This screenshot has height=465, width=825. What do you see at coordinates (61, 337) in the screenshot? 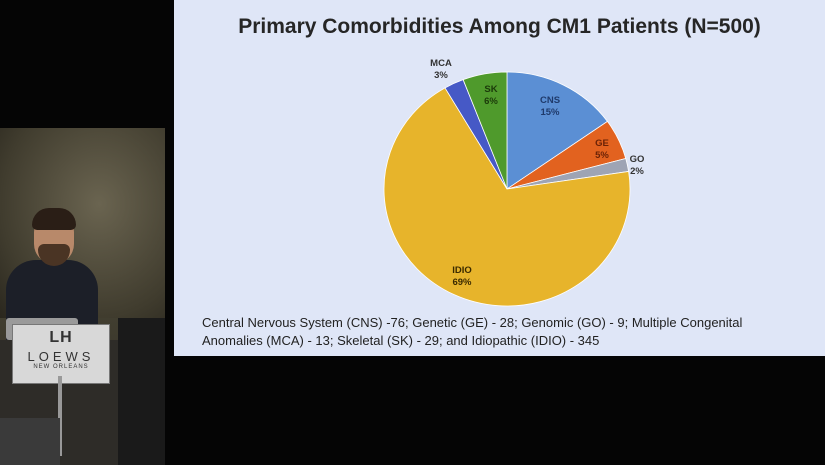
I see `podium-logo-mark: LH` at bounding box center [61, 337].